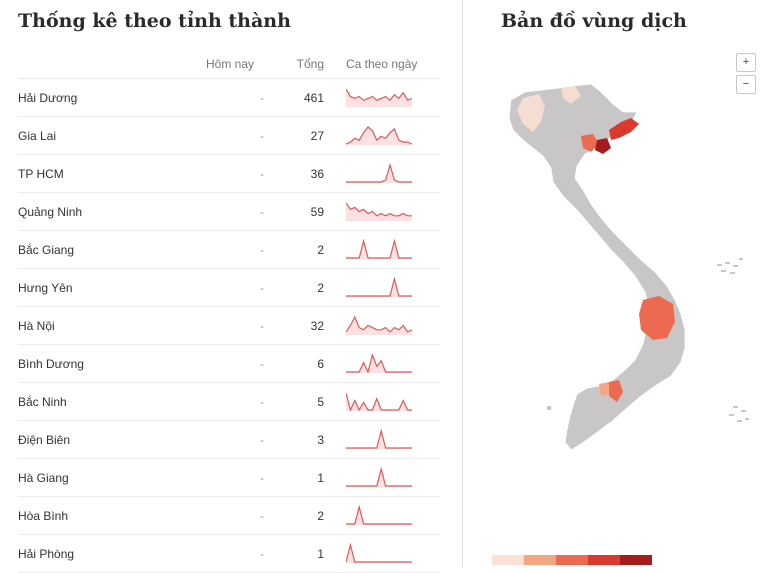  What do you see at coordinates (36, 326) in the screenshot?
I see `province-name: Hà Nội` at bounding box center [36, 326].